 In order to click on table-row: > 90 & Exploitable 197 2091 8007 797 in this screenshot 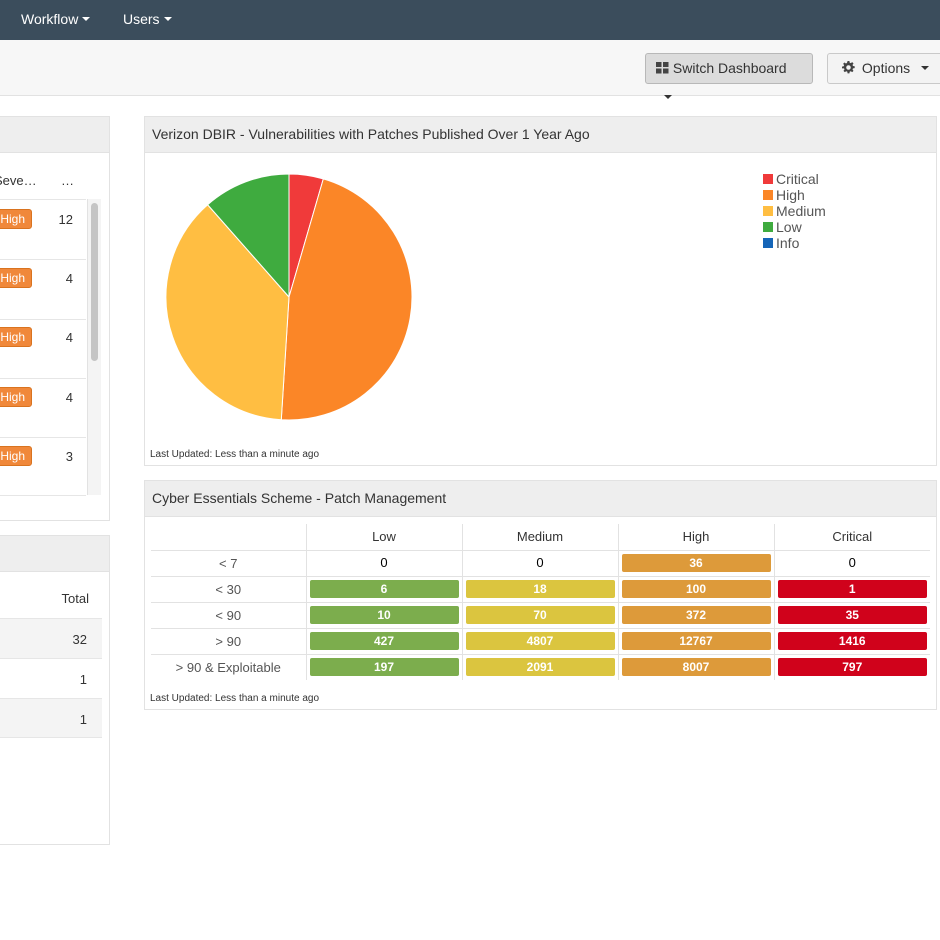, I will do `click(540, 666)`.